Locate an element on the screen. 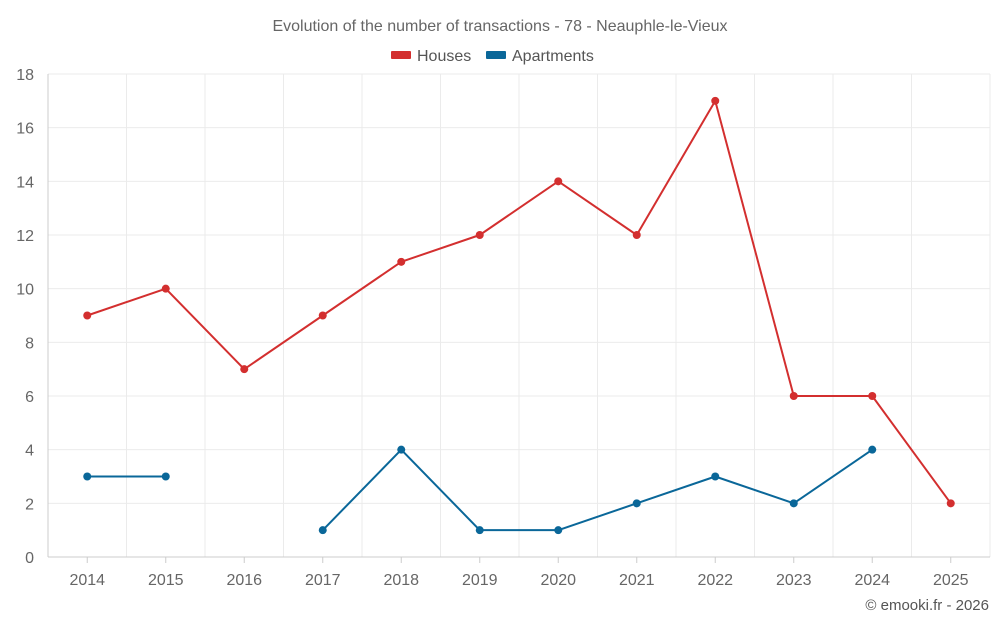  x-tick-label: 2022 is located at coordinates (715, 580).